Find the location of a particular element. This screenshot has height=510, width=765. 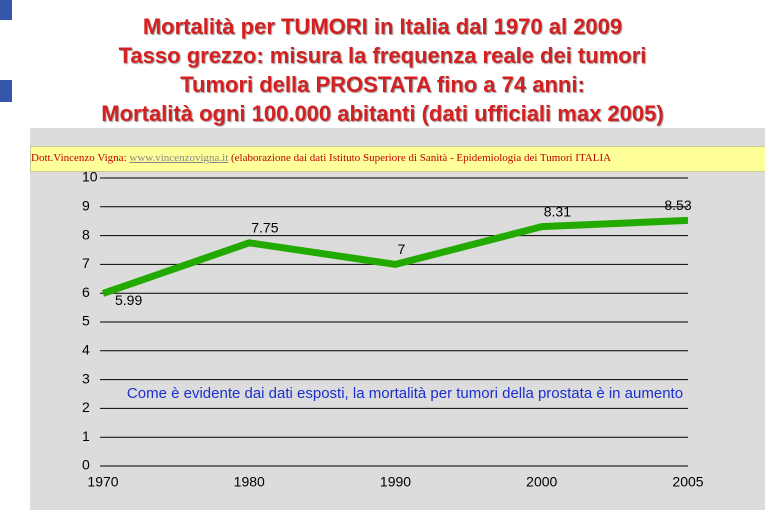

title-line: Tumori della PROSTATA fino a 74 anni: is located at coordinates (382, 84).